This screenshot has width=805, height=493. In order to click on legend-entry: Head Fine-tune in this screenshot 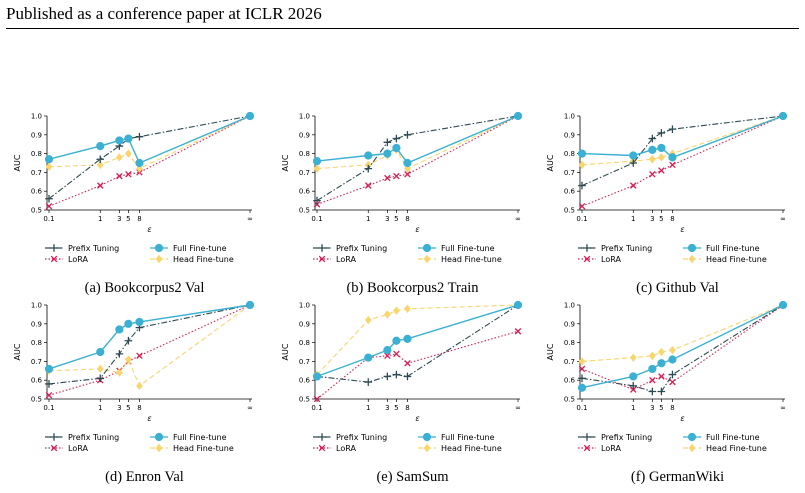, I will do `click(725, 259)`.